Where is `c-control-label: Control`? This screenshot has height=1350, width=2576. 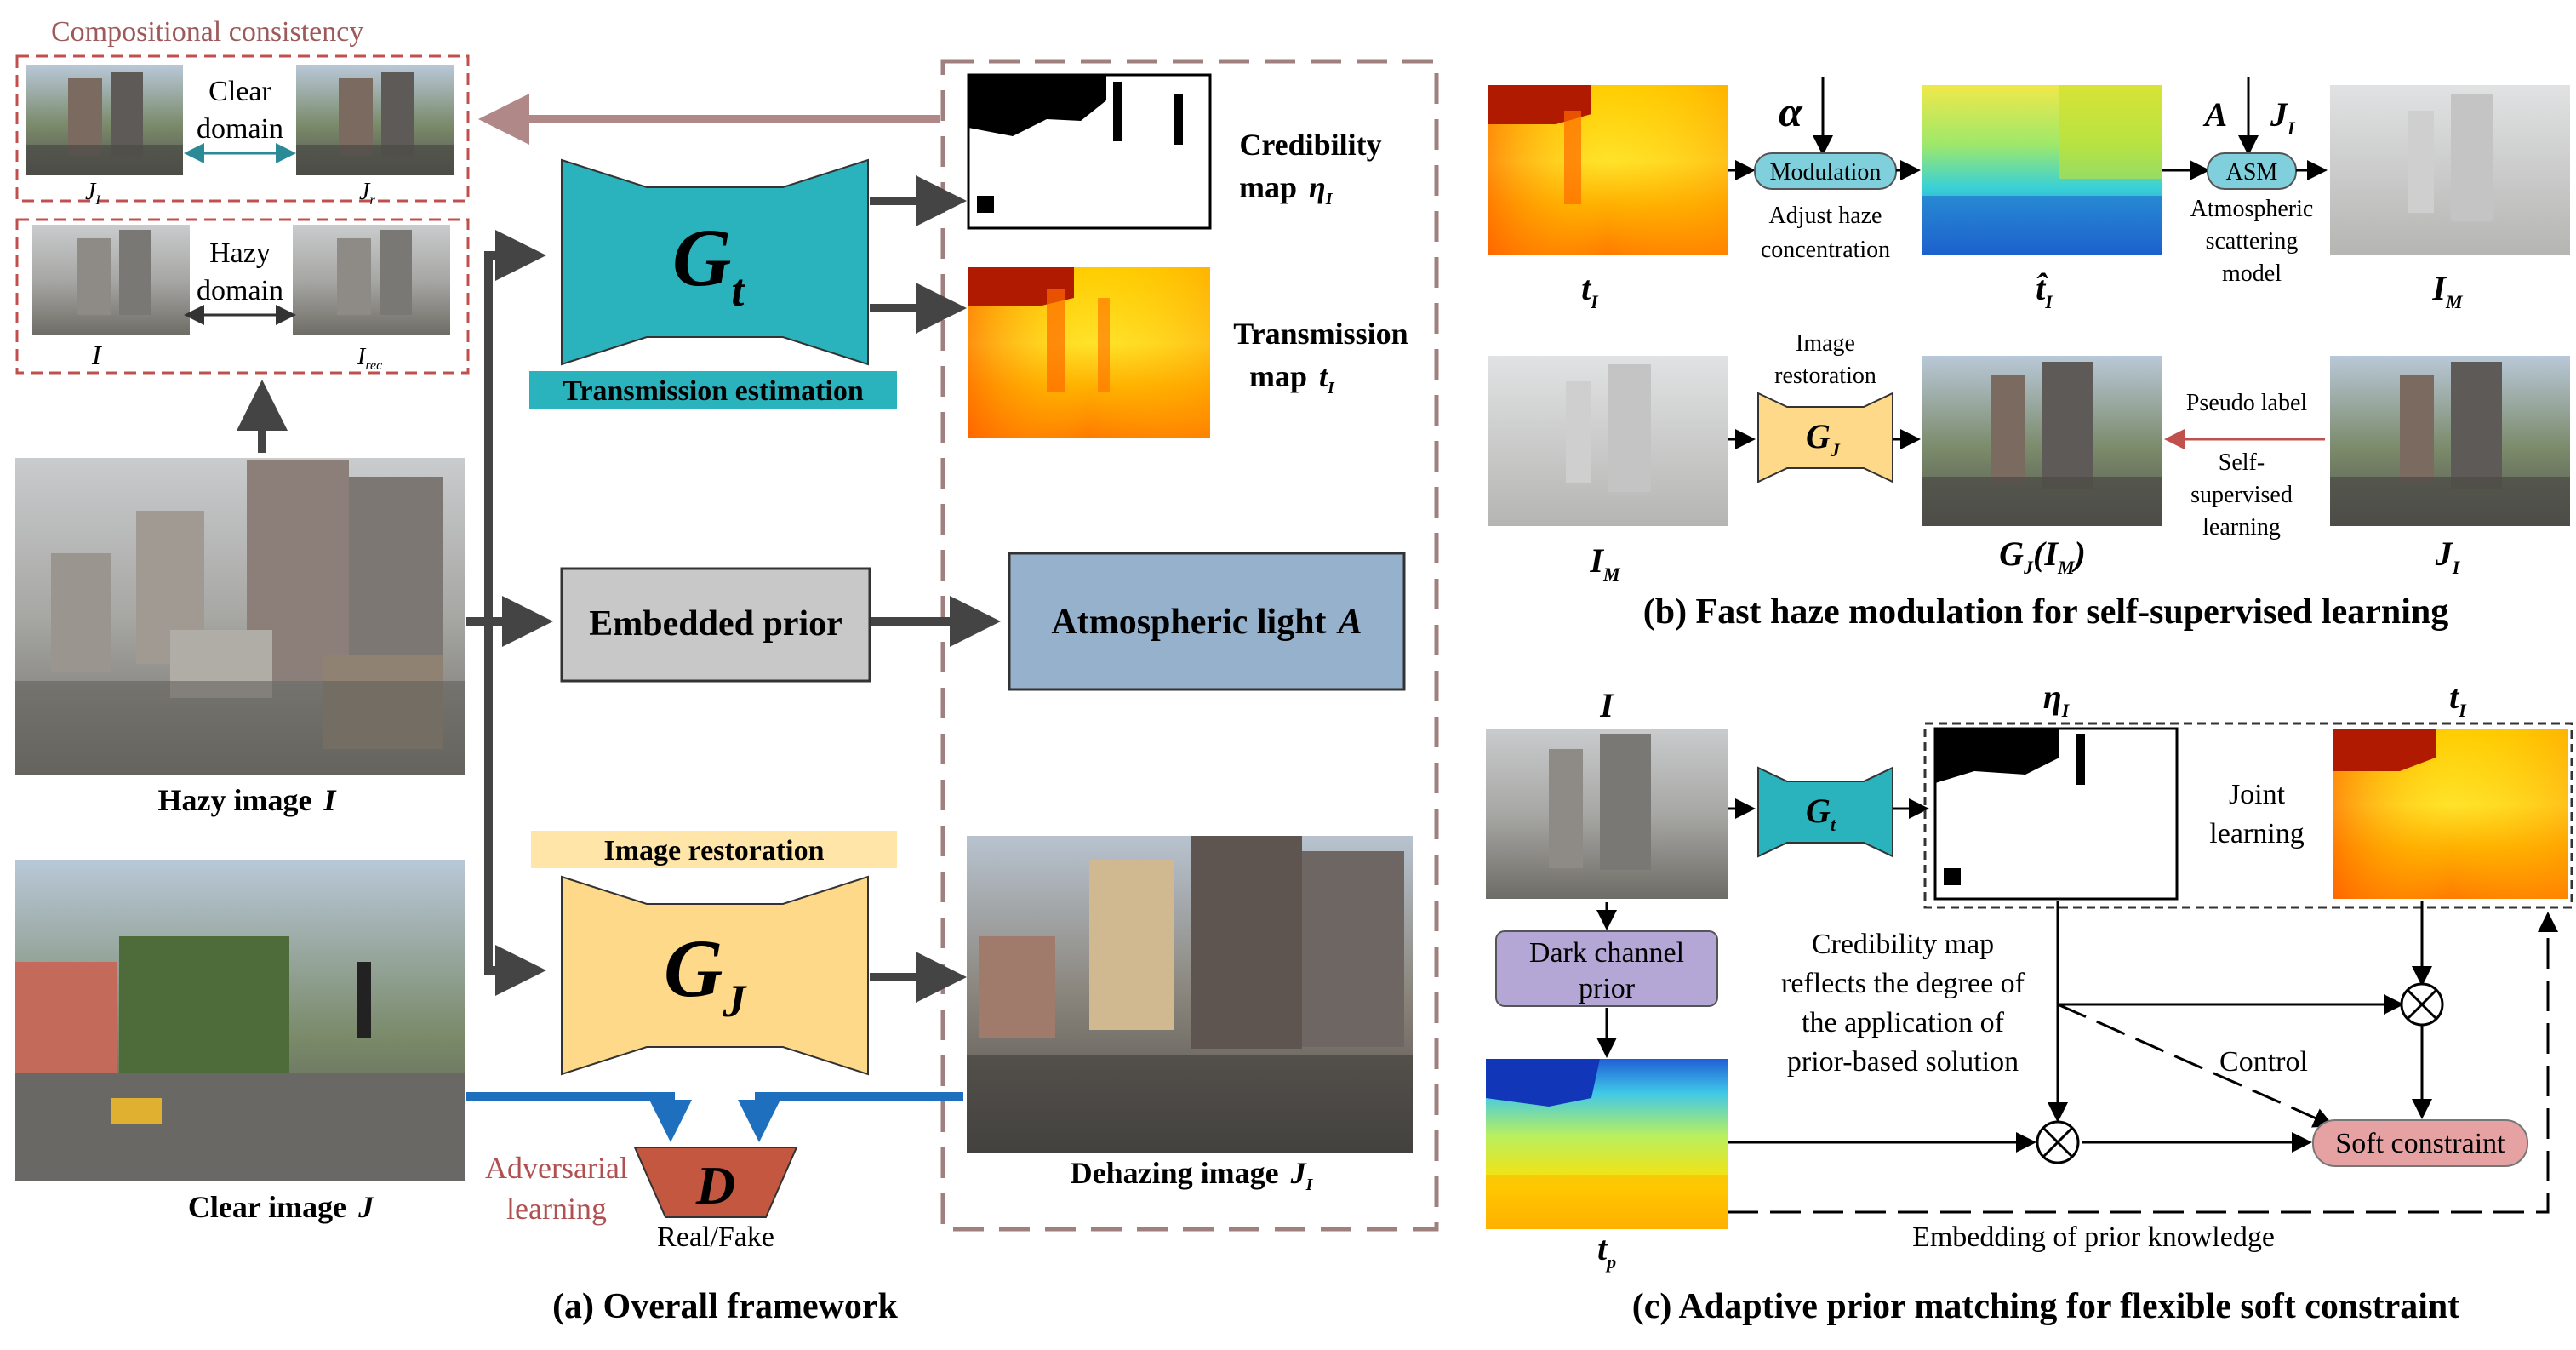
c-control-label: Control is located at coordinates (2263, 1062).